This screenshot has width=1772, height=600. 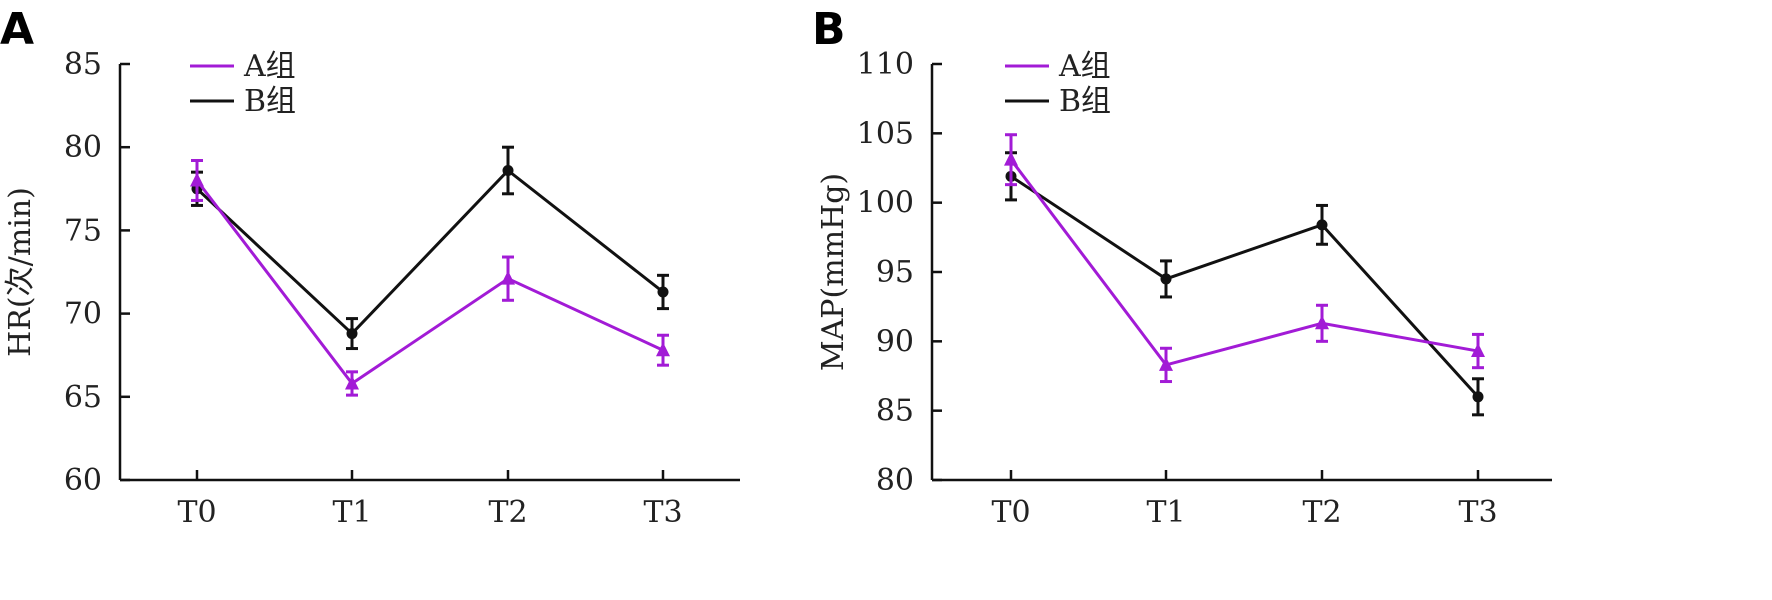 I want to click on chart-a-legend-b-label: B组, so click(x=270, y=101).